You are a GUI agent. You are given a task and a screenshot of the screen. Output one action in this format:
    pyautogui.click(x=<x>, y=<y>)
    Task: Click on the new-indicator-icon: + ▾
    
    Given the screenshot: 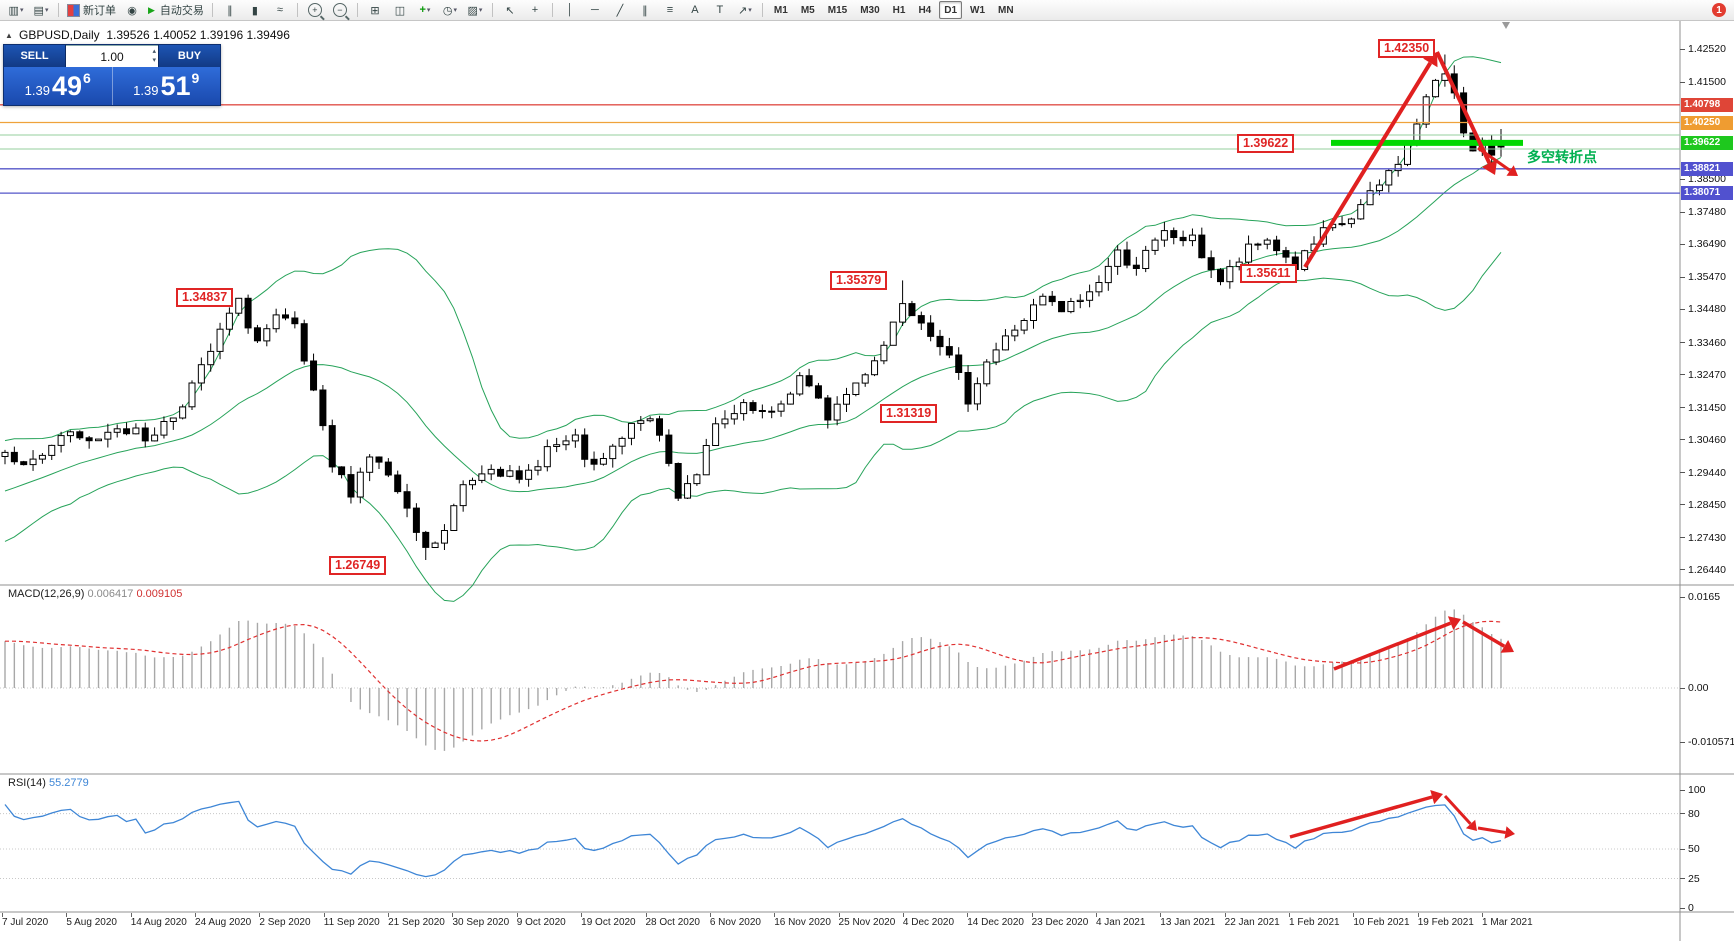 What is the action you would take?
    pyautogui.click(x=425, y=10)
    